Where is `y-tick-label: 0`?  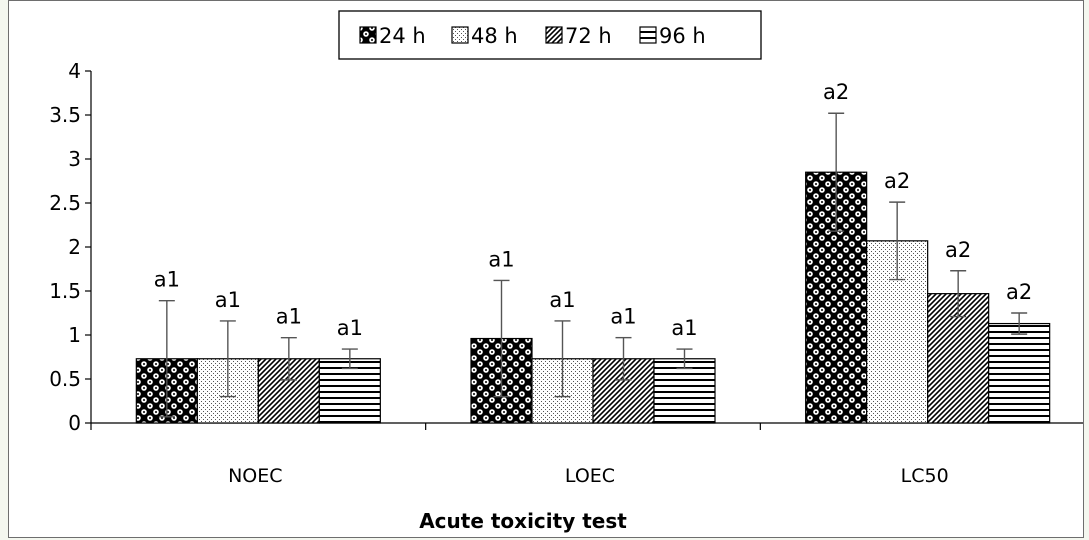 y-tick-label: 0 is located at coordinates (74, 423).